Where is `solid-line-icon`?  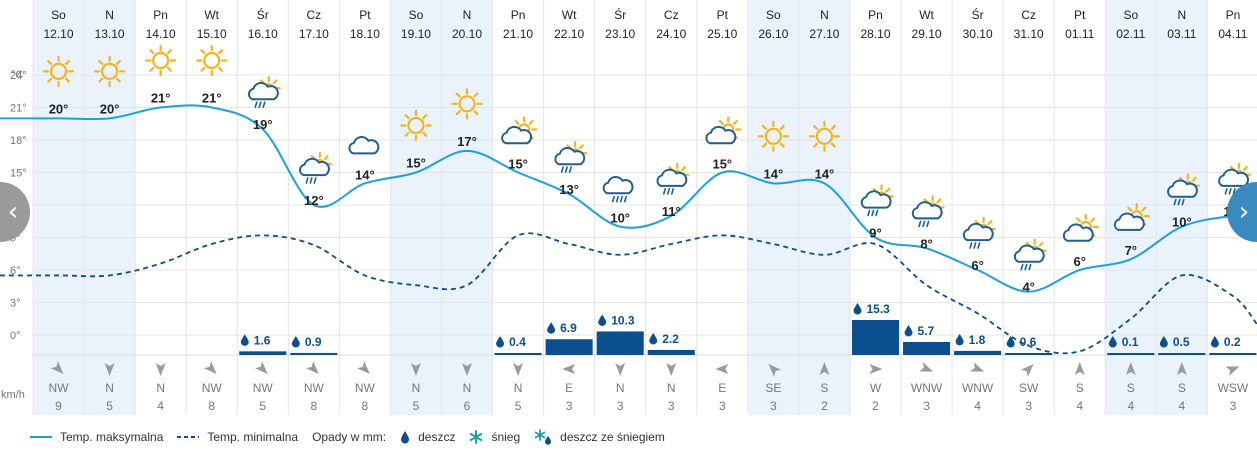
solid-line-icon is located at coordinates (41, 437).